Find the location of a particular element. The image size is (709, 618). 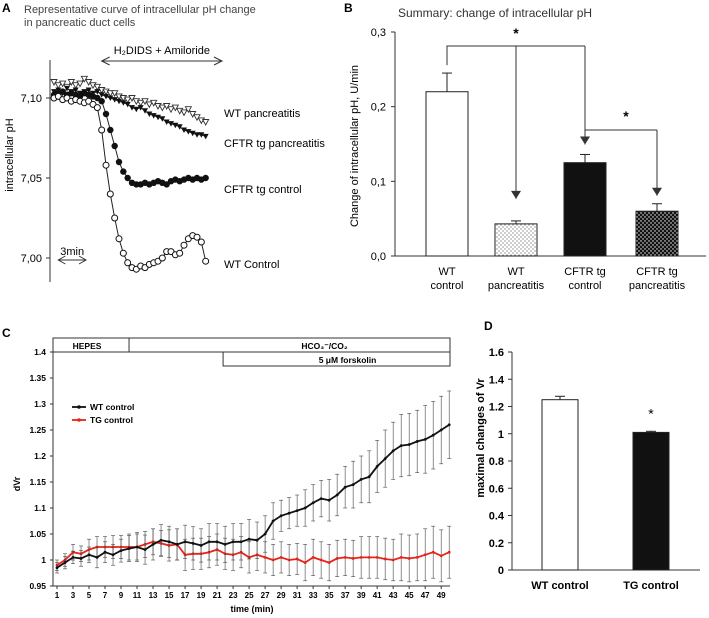

panel-c-legend-label: TG control is located at coordinates (111, 420).